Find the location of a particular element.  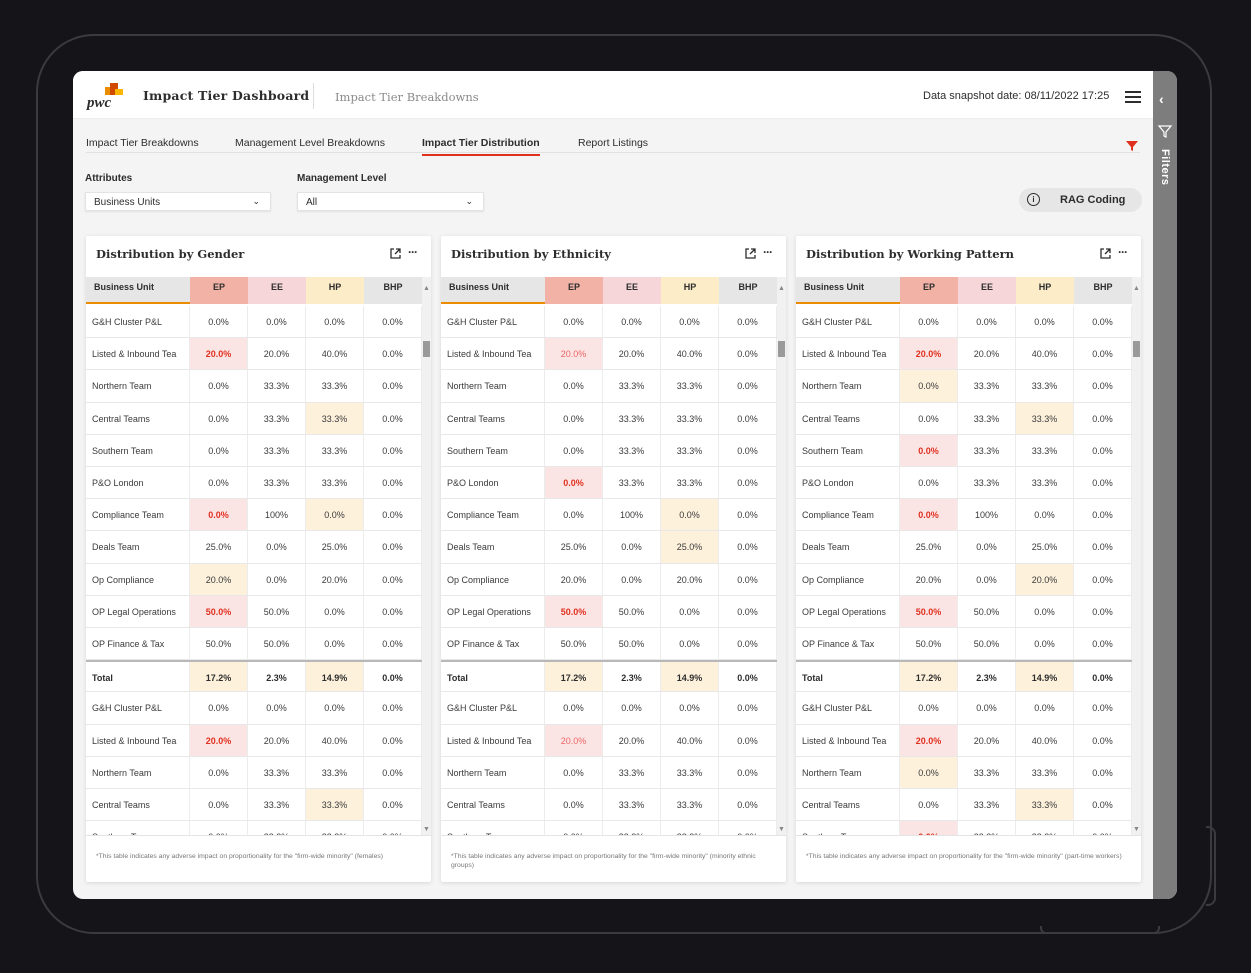

tab-impact-tier-breakdowns: Impact Tier Breakdowns is located at coordinates (142, 143).